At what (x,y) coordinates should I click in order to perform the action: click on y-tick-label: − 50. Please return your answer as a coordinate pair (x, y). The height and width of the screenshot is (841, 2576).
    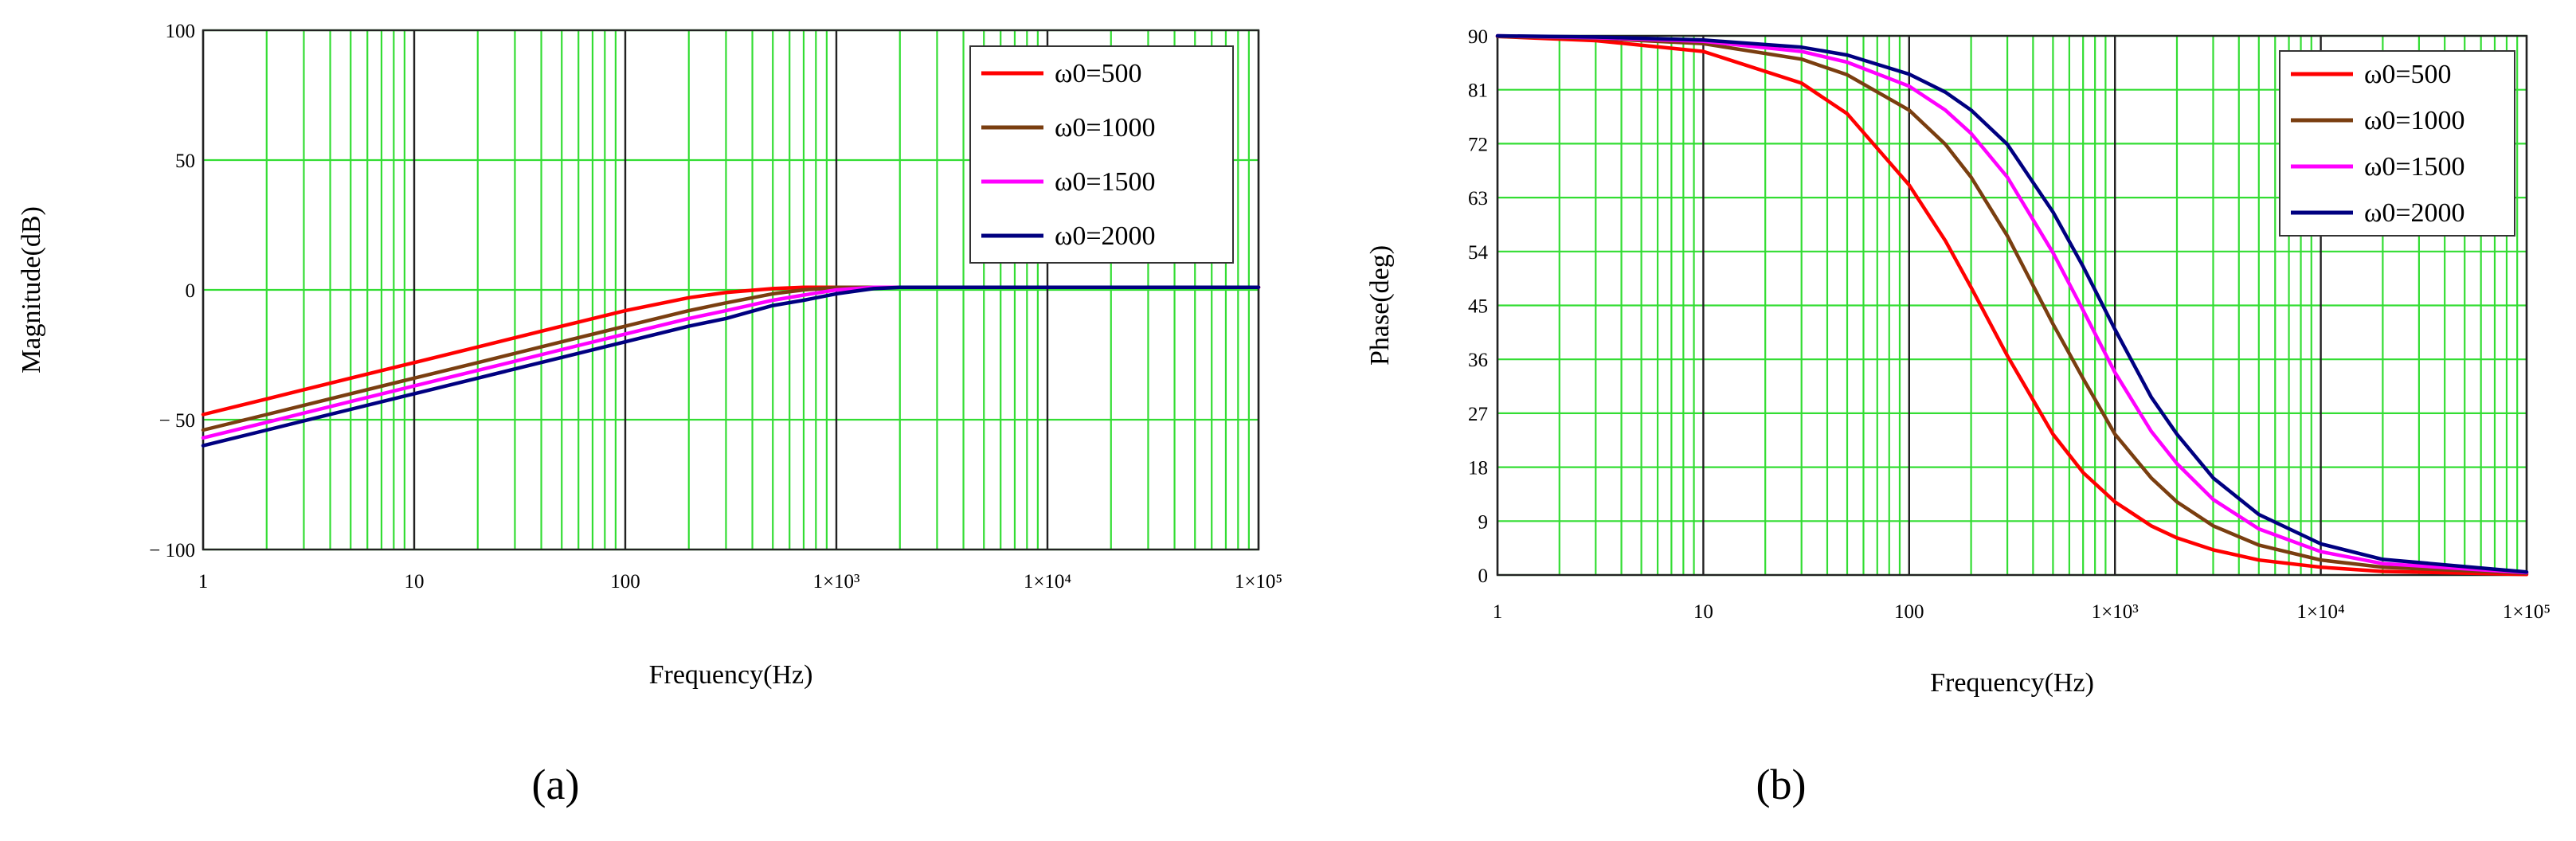
    Looking at the image, I should click on (177, 421).